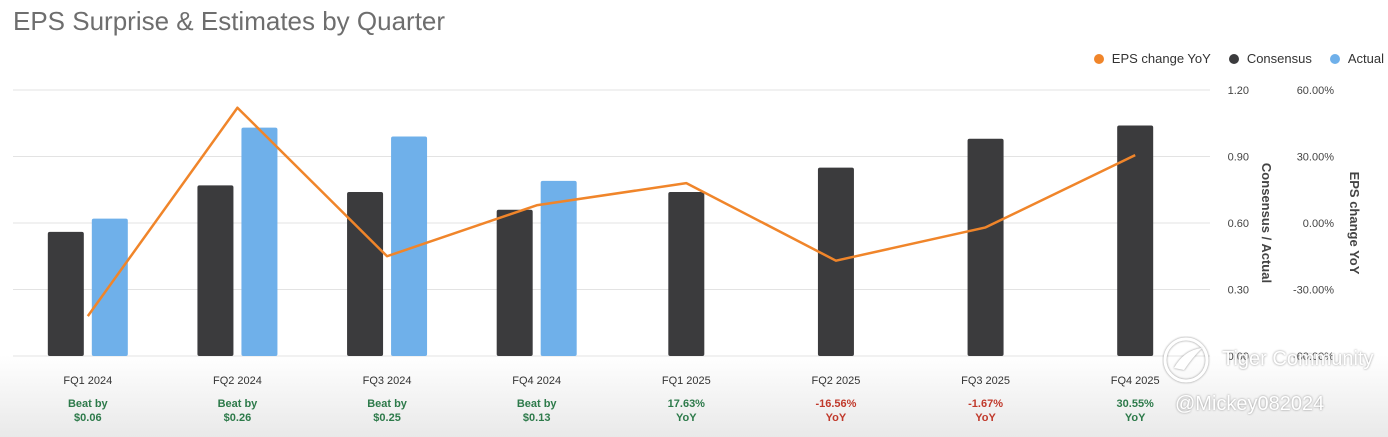 The height and width of the screenshot is (437, 1388). Describe the element at coordinates (229, 21) in the screenshot. I see `chart-title: EPS Surprise & Estimates by Quarter` at that location.